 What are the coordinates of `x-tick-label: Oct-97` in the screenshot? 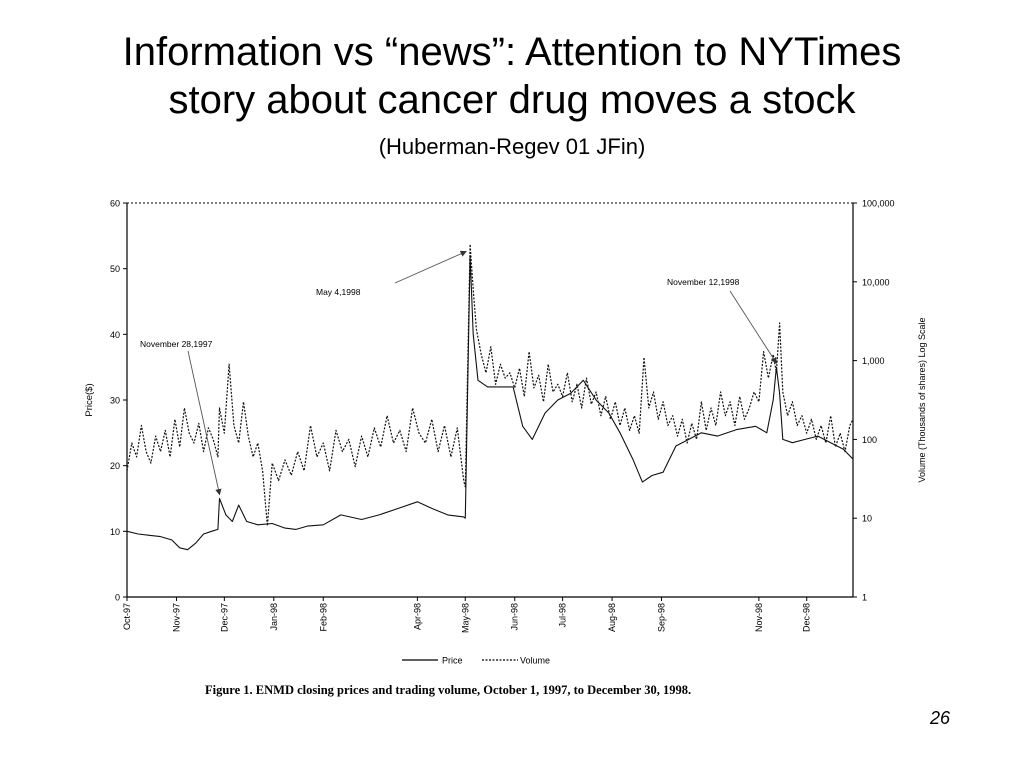 It's located at (127, 616).